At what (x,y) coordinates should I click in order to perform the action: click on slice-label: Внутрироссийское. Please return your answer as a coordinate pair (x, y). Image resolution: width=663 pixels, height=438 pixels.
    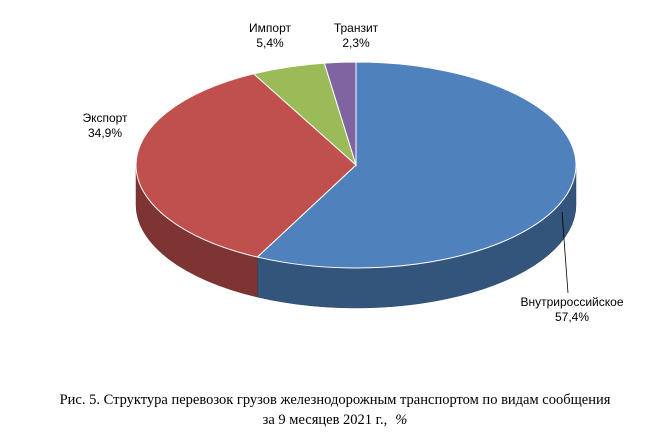
    Looking at the image, I should click on (572, 302).